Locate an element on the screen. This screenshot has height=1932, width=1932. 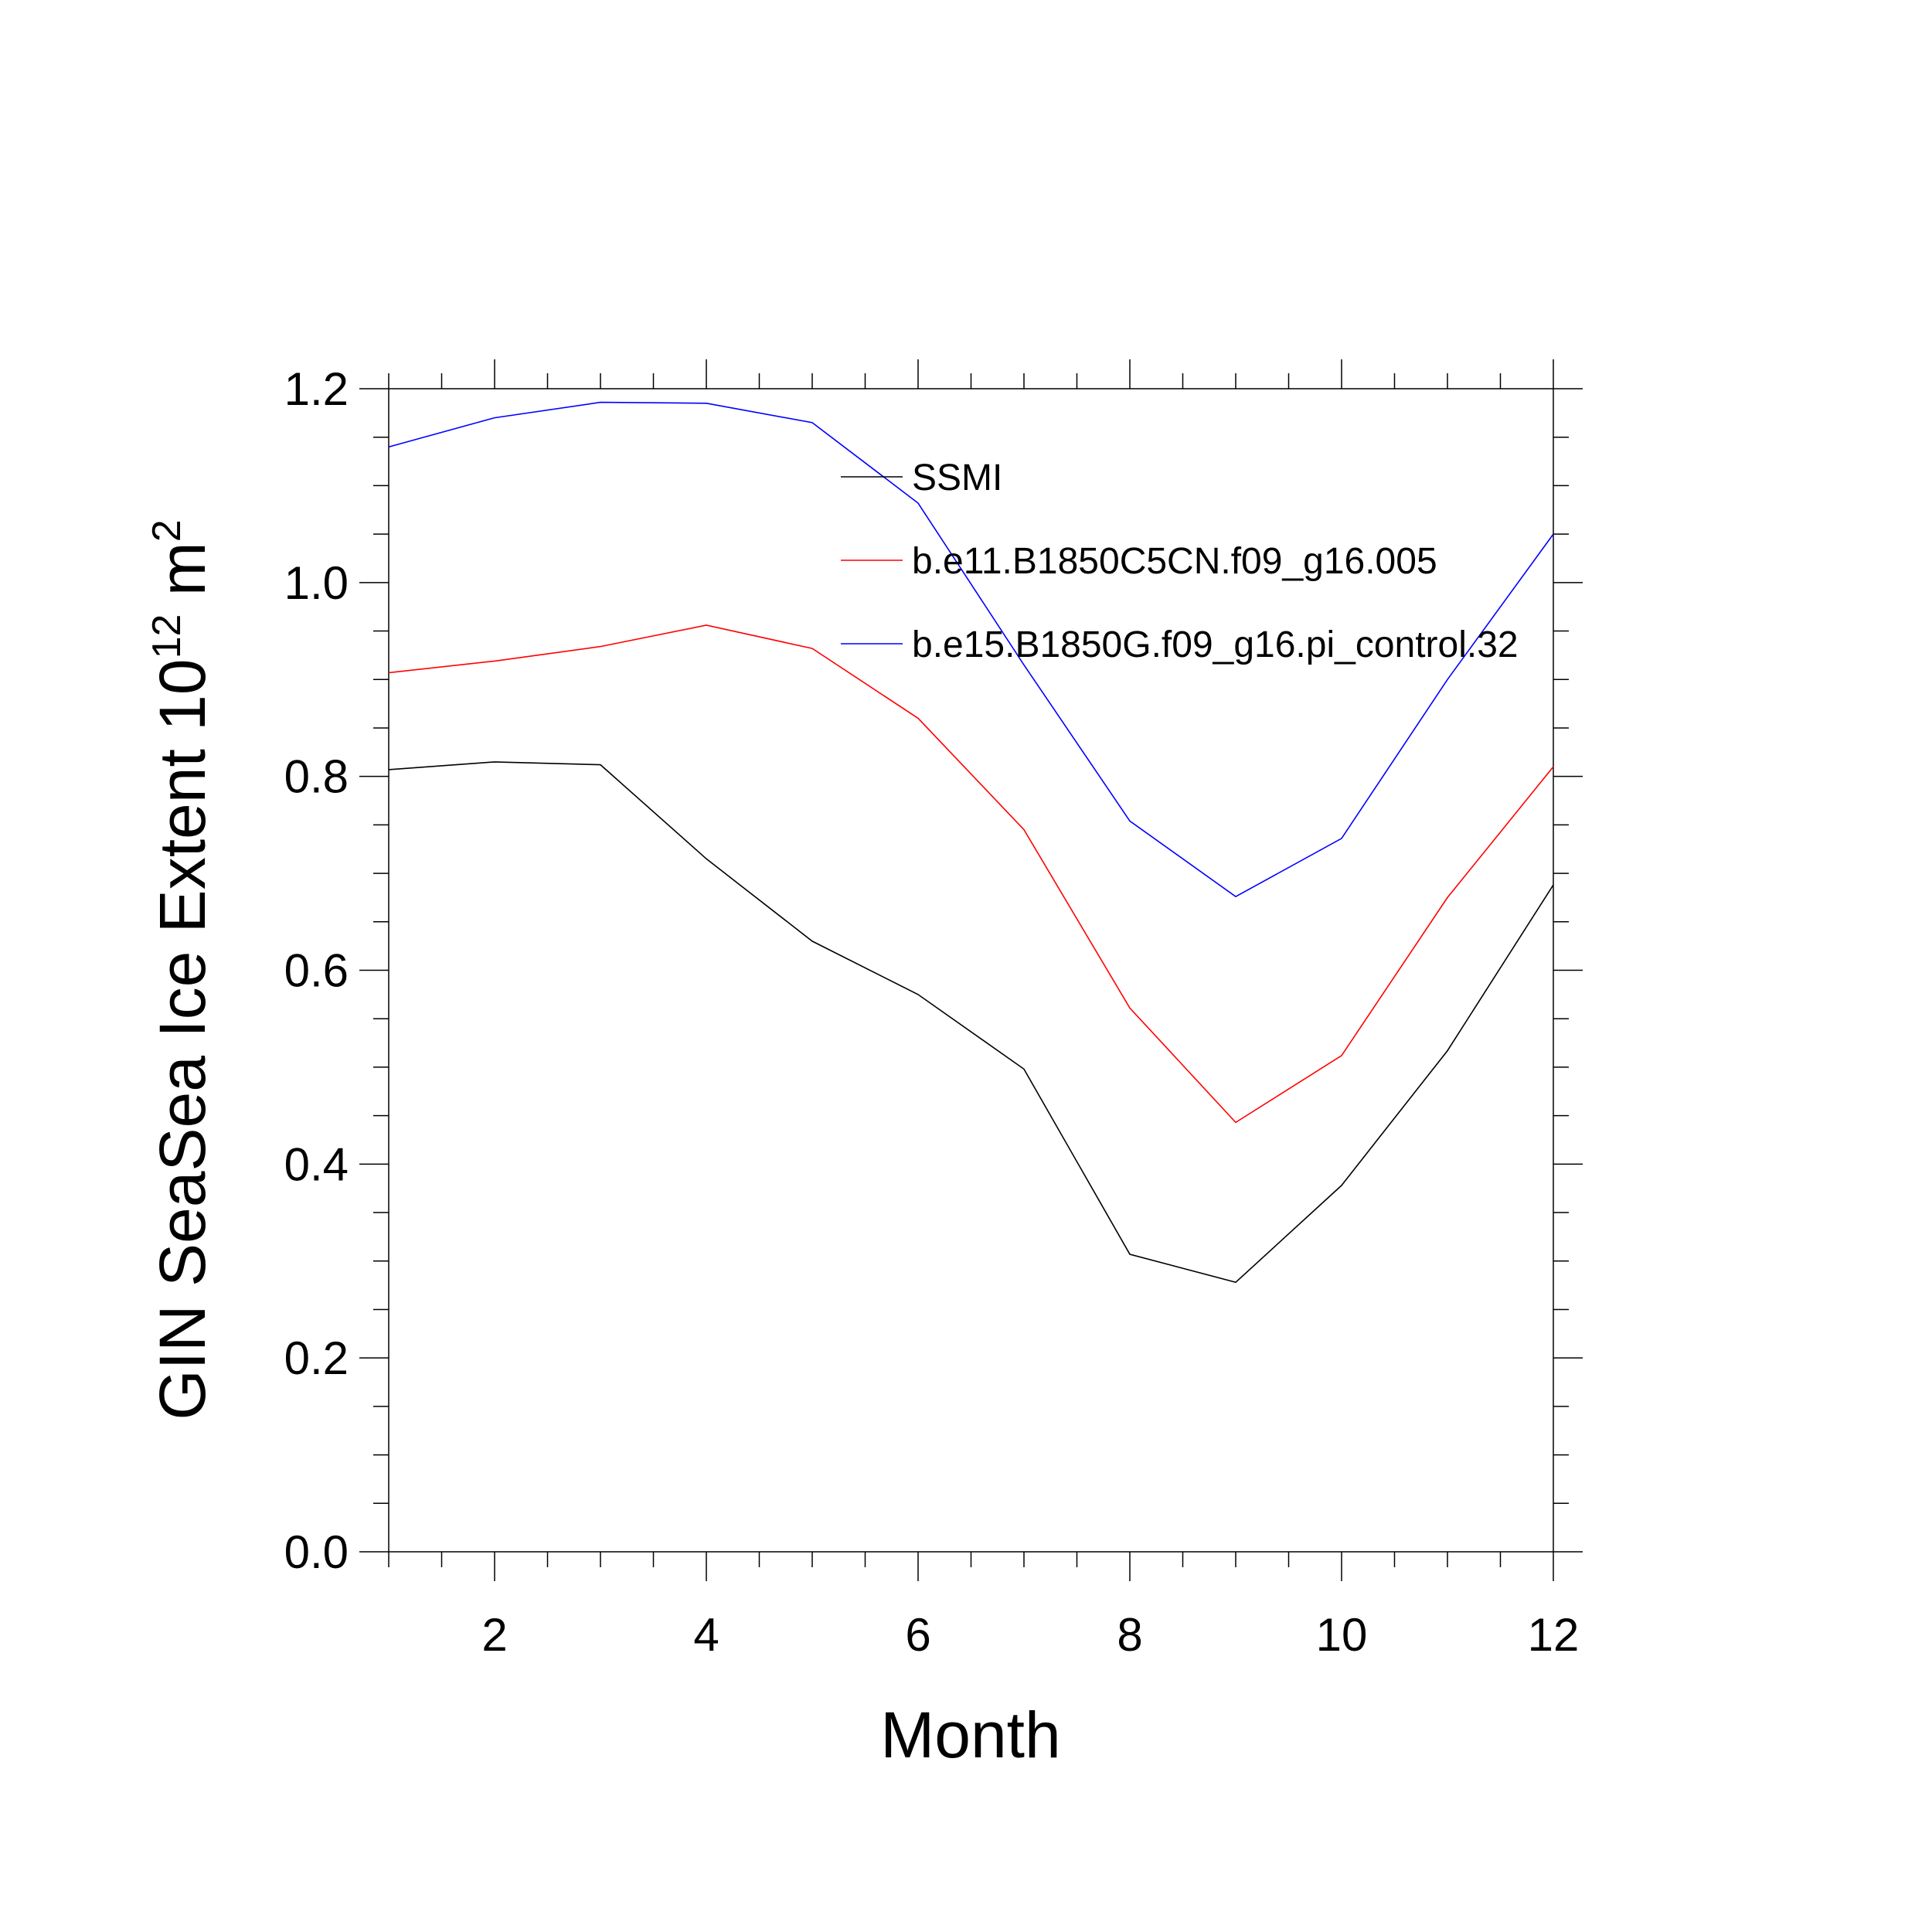
x-tick-label: 12 is located at coordinates (1554, 1635).